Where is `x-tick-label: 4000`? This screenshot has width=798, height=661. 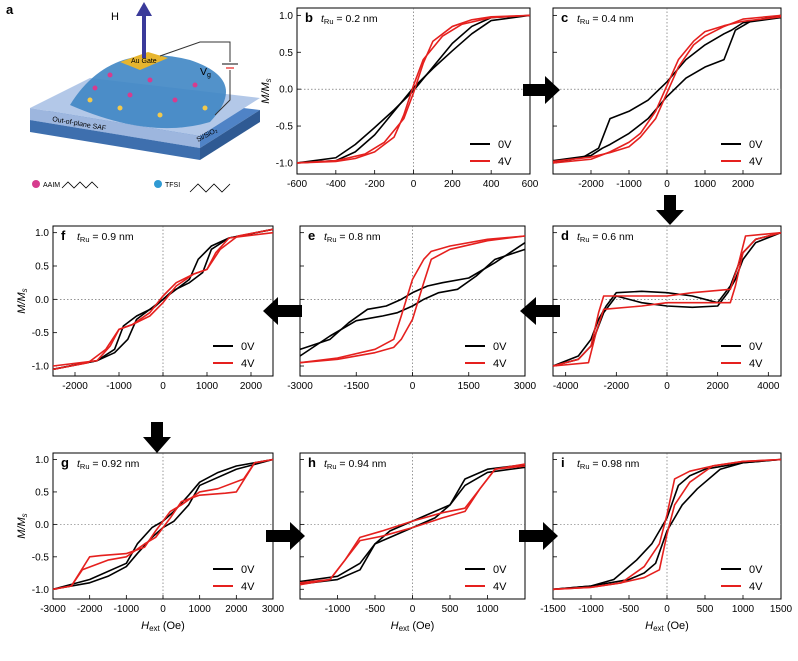 x-tick-label: 4000 is located at coordinates (768, 386).